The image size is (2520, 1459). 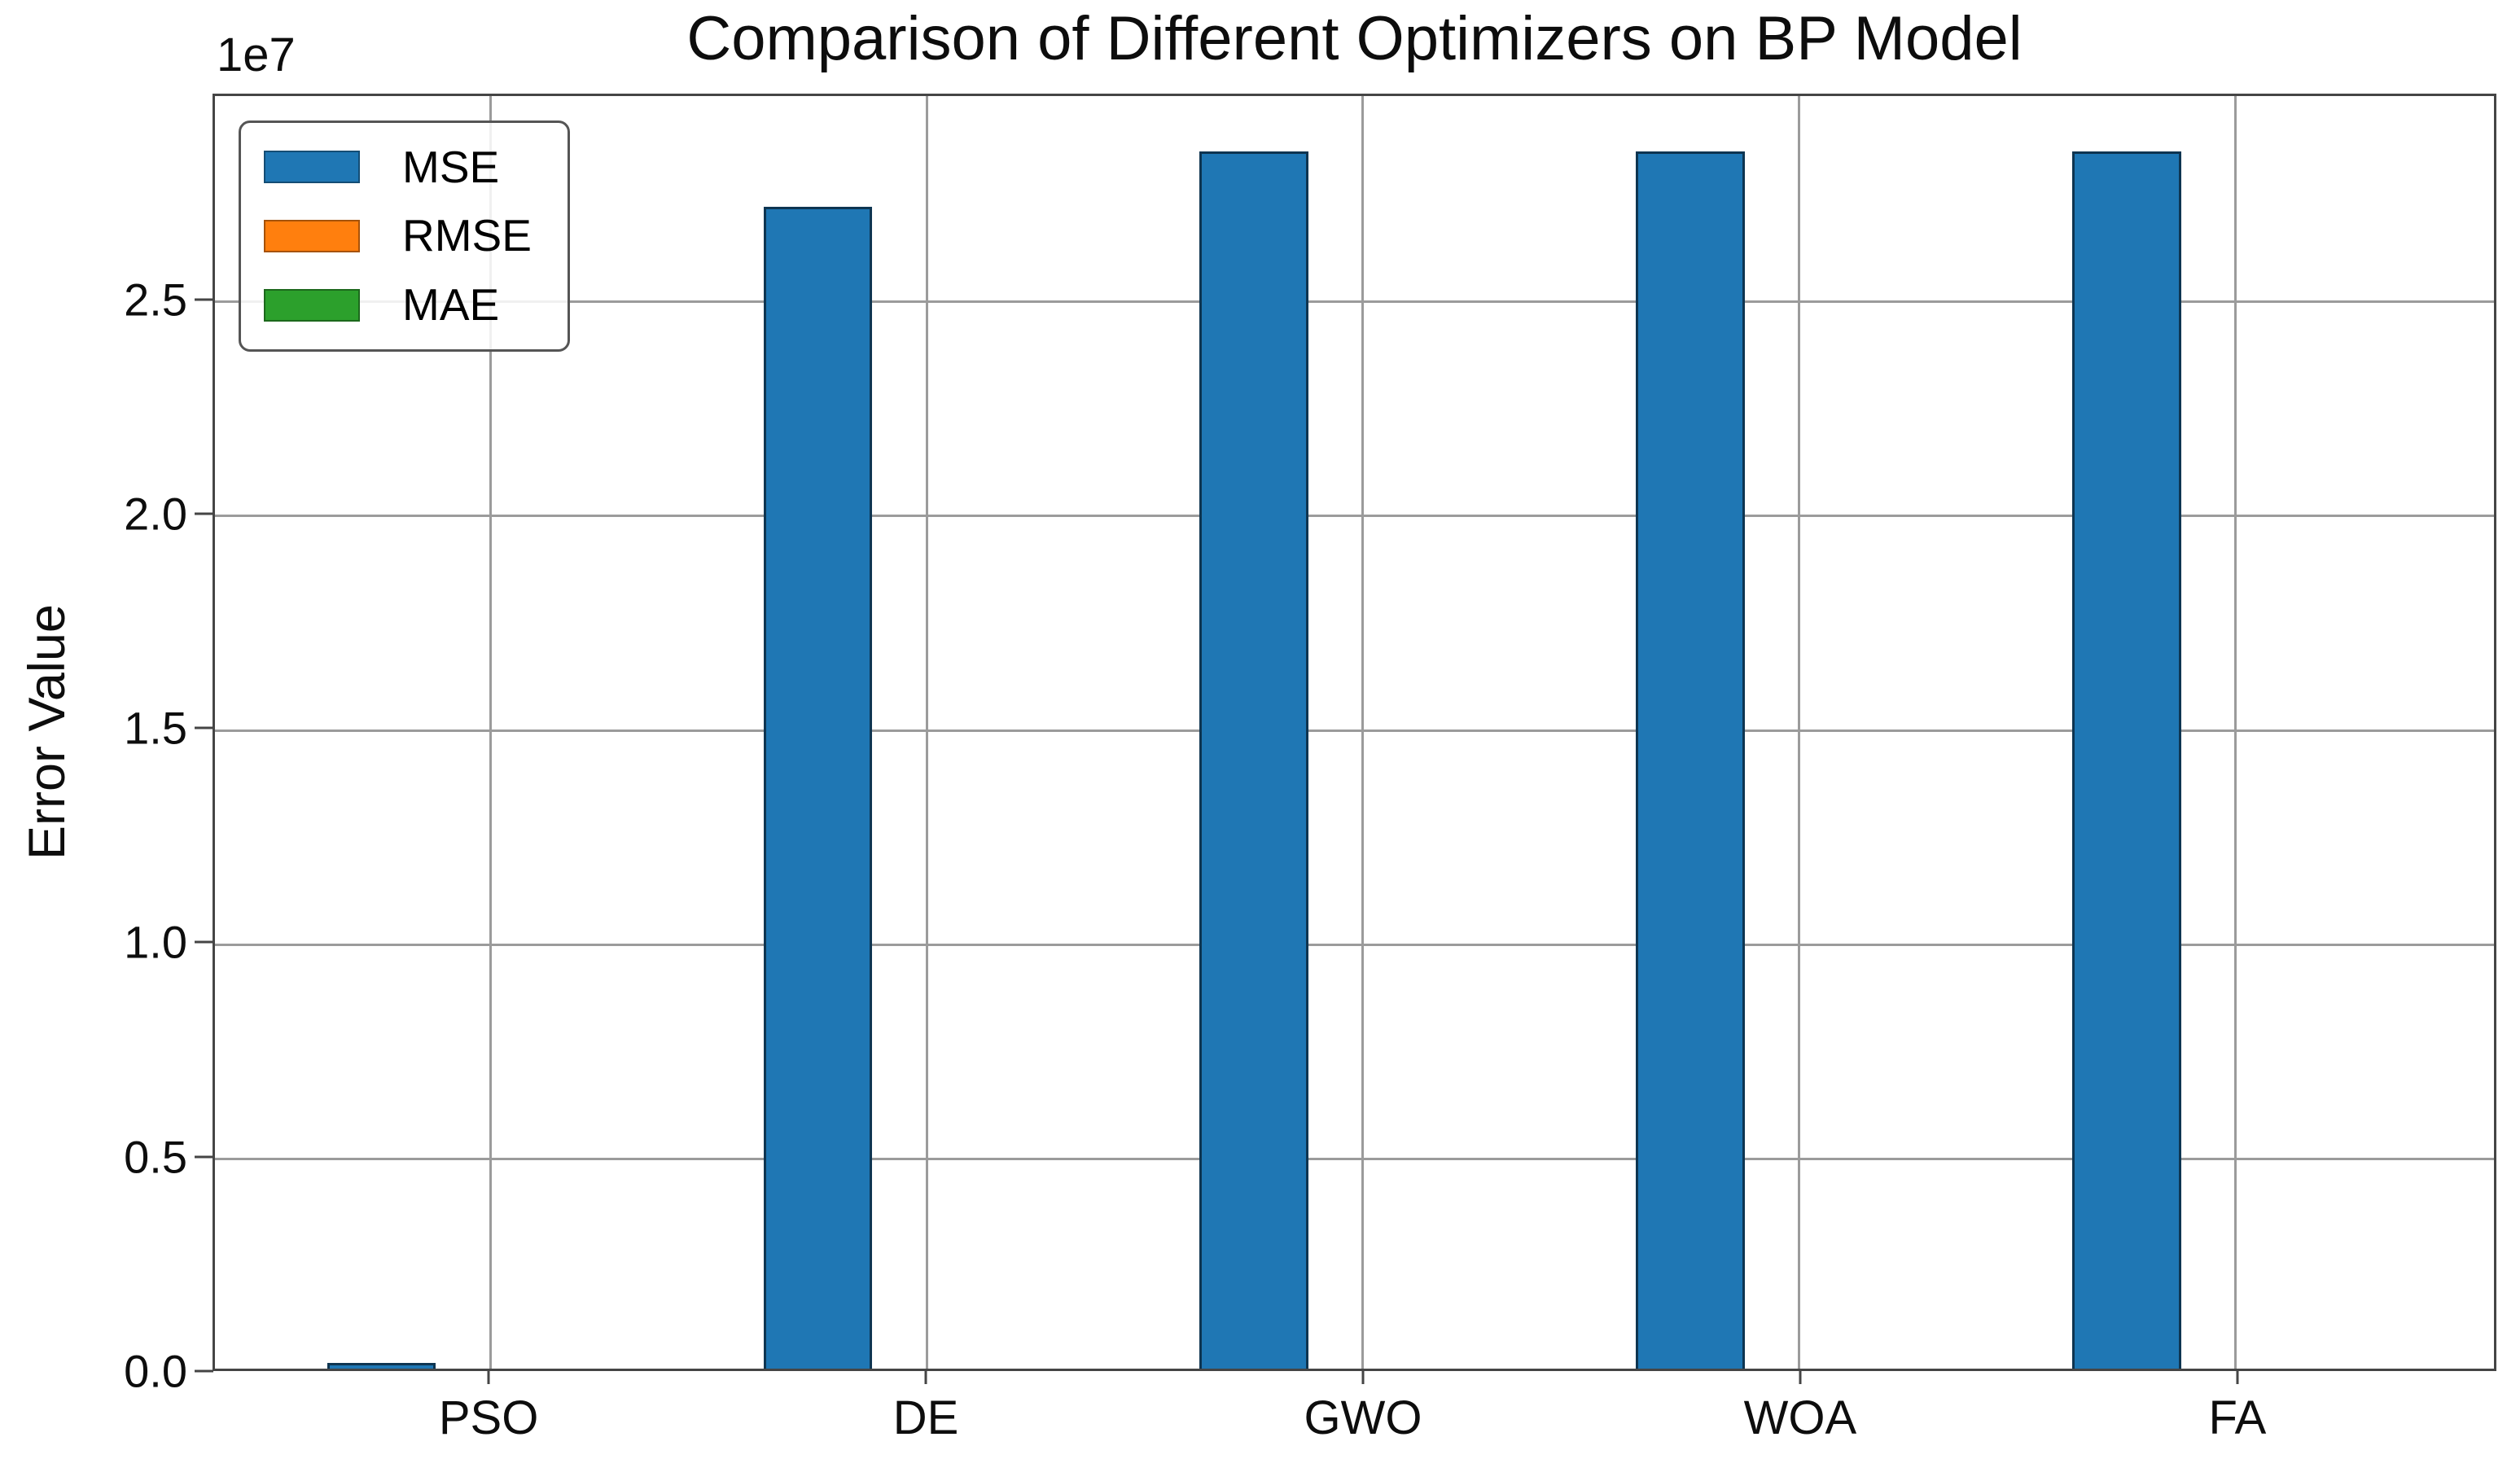 What do you see at coordinates (155, 1371) in the screenshot?
I see `y-tick-label: 0.0` at bounding box center [155, 1371].